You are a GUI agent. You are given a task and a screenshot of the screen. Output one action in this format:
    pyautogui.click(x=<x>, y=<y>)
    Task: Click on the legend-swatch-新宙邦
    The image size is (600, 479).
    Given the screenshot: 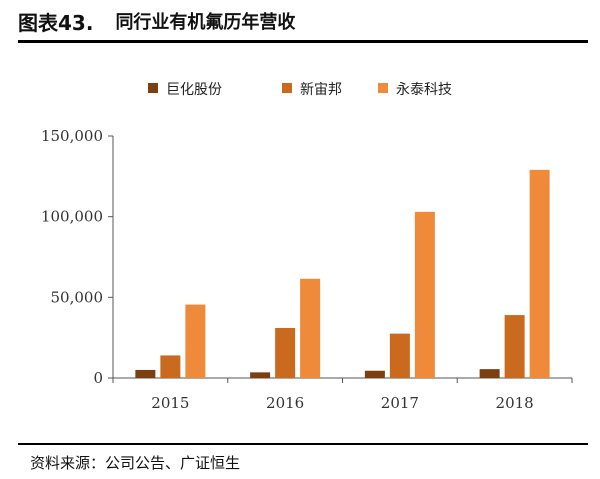 What is the action you would take?
    pyautogui.click(x=287, y=88)
    